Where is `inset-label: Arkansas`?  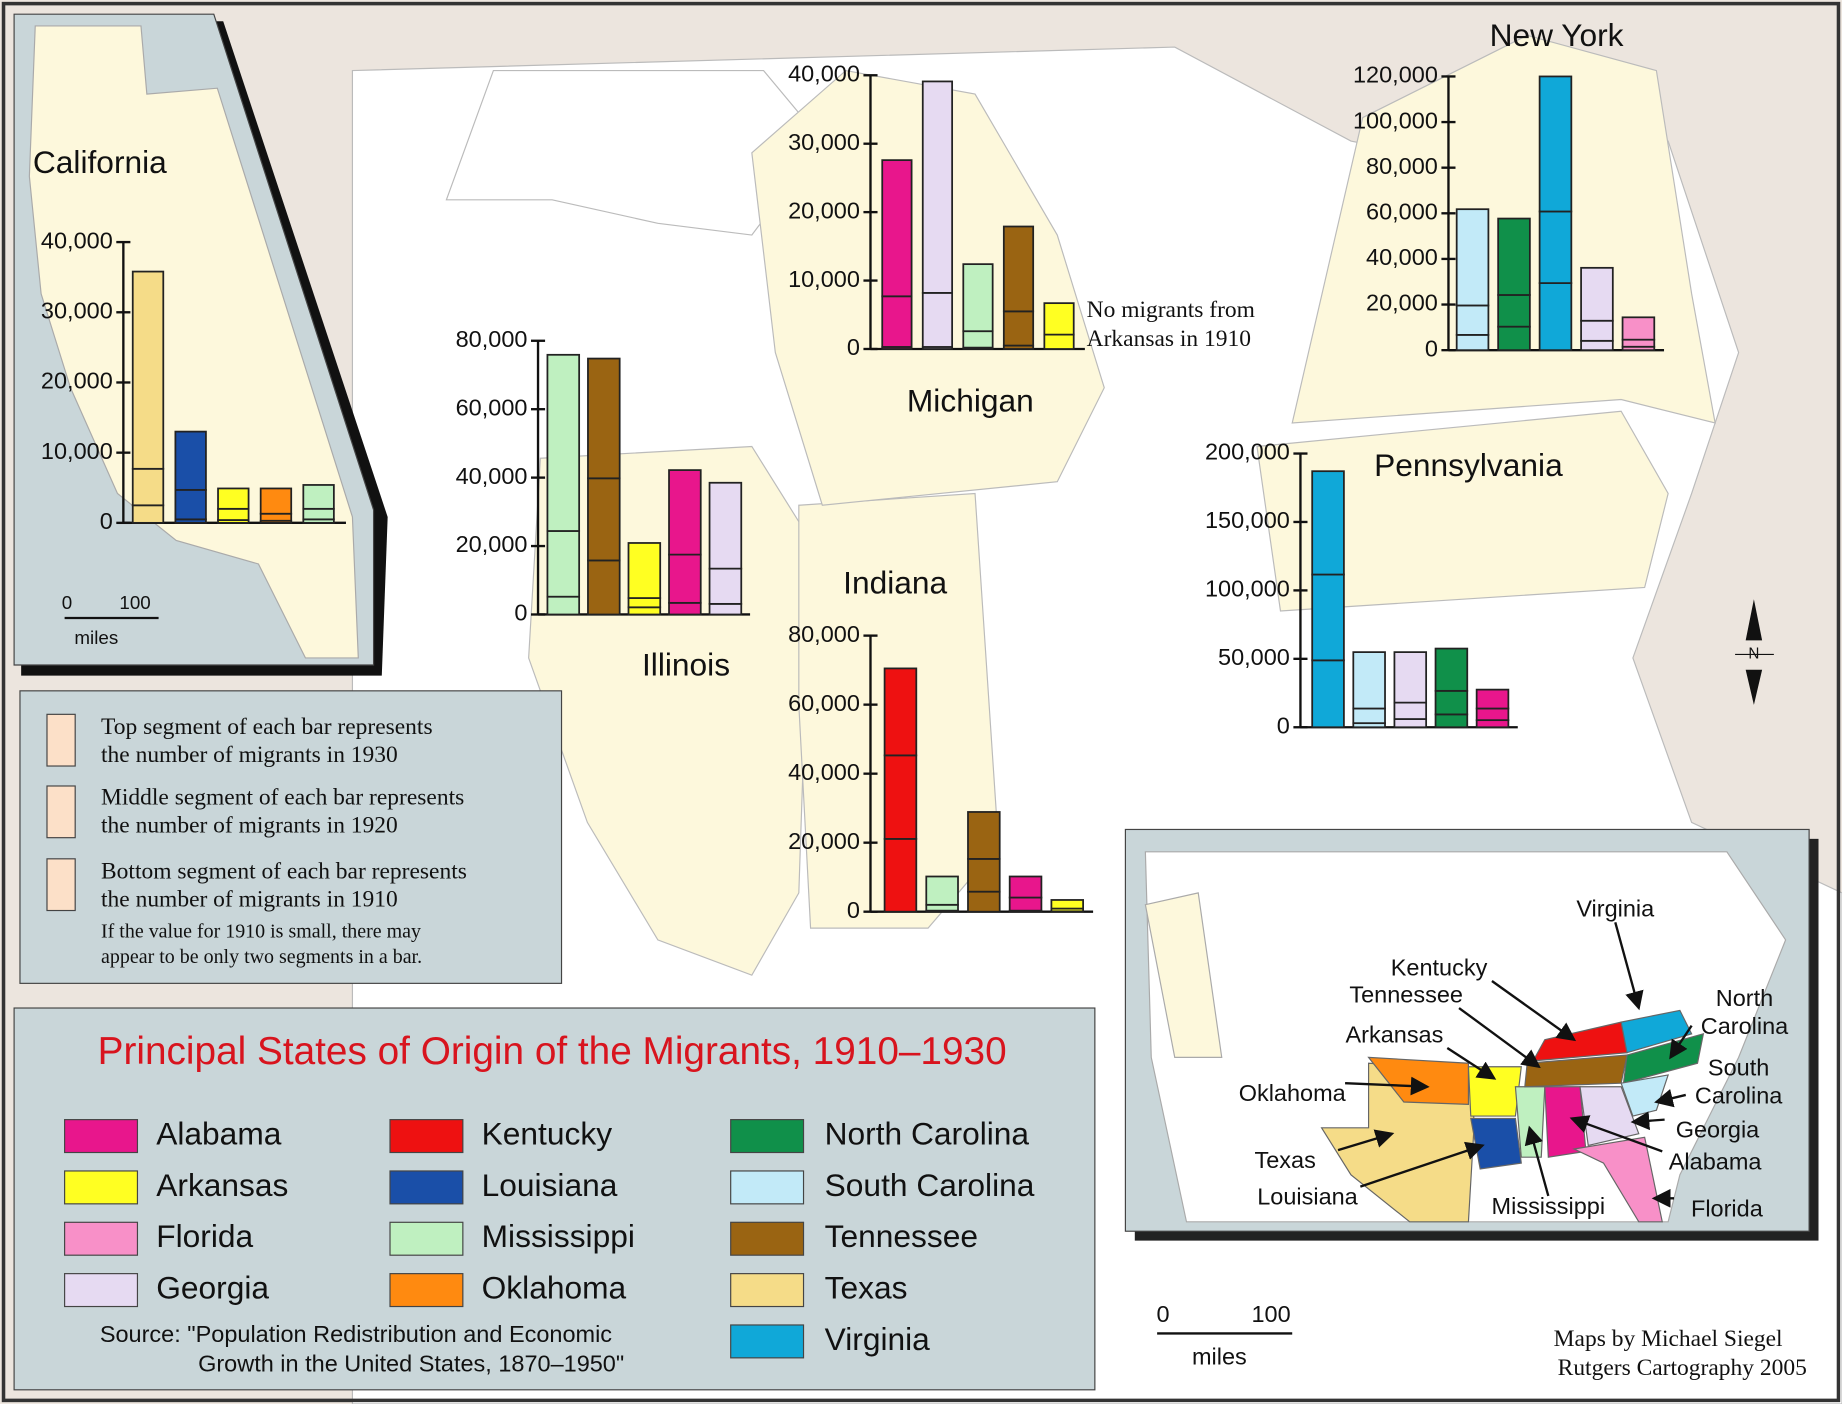 inset-label: Arkansas is located at coordinates (1394, 1034).